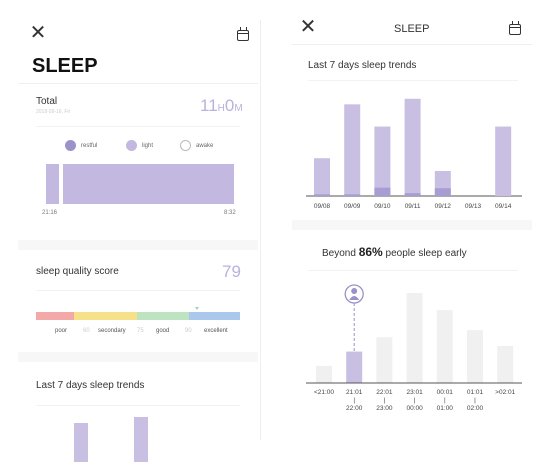 This screenshot has width=547, height=462. Describe the element at coordinates (414, 400) in the screenshot. I see `bedtime-tick-label: 23:01 | 00:00` at that location.